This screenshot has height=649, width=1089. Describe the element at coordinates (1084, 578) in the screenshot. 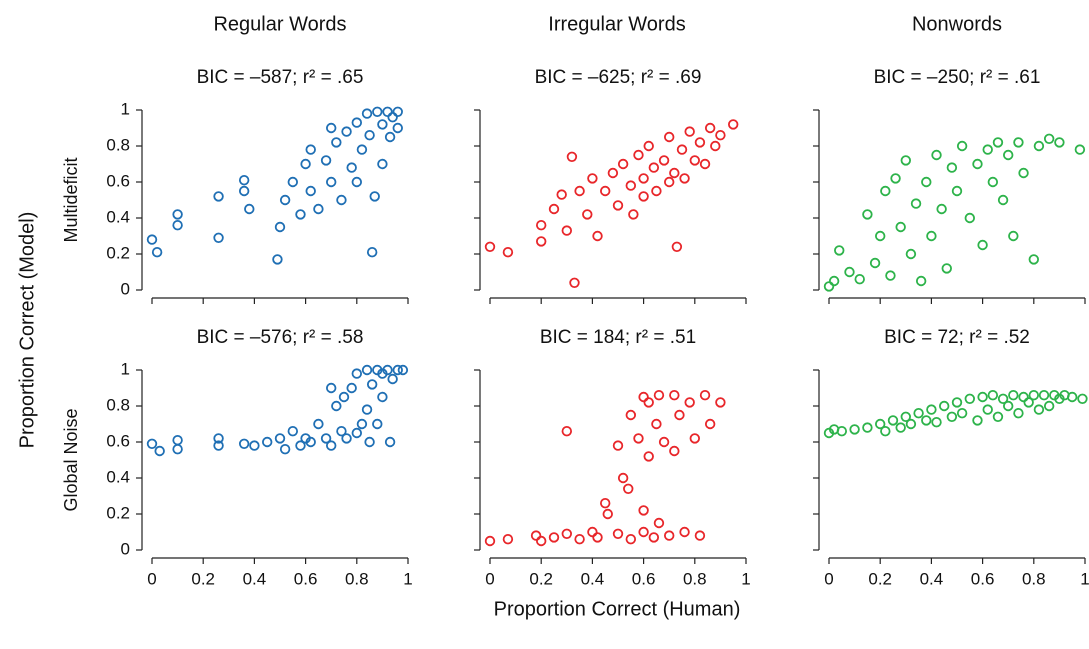

I see `x-tick-label: 1` at that location.